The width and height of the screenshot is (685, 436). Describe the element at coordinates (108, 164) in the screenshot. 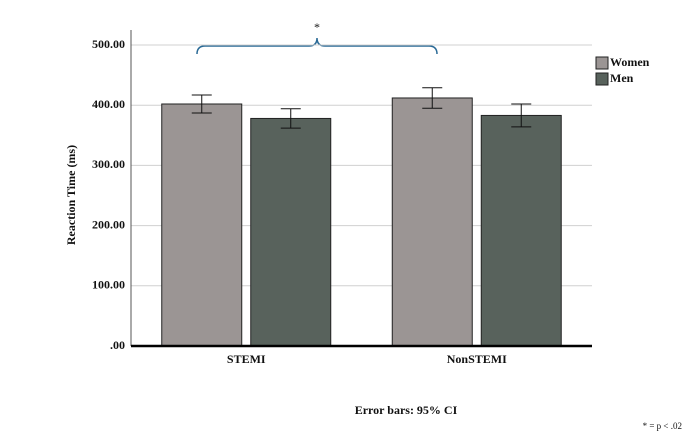

I see `y-tick-label: 300.00` at that location.